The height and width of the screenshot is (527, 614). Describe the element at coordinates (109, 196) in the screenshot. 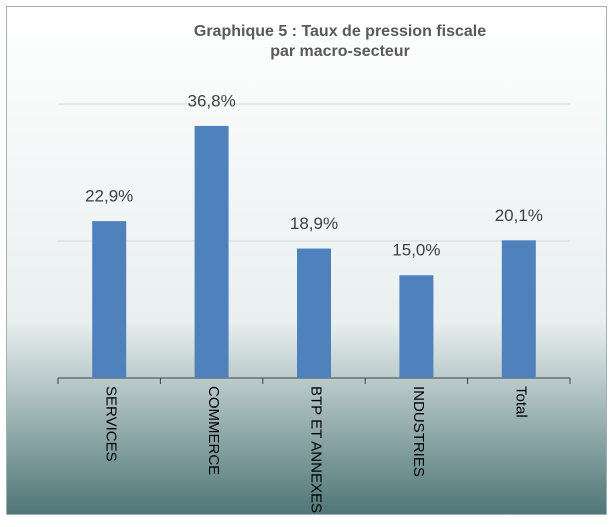

I see `data-label: 22,9%` at that location.